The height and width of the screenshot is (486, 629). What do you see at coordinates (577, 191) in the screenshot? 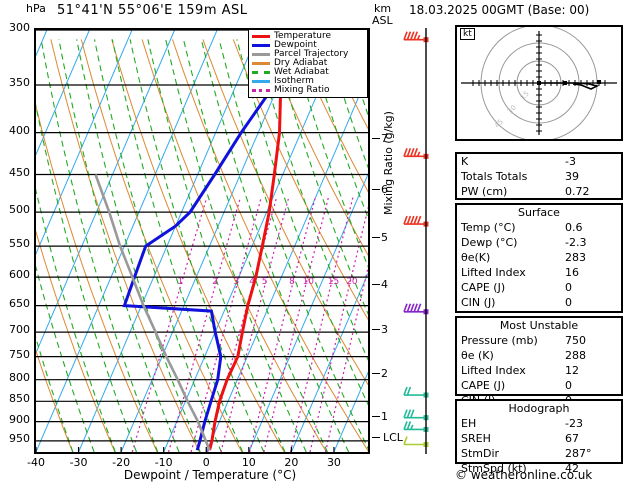
I see `table-value: 0.72` at bounding box center [577, 191].